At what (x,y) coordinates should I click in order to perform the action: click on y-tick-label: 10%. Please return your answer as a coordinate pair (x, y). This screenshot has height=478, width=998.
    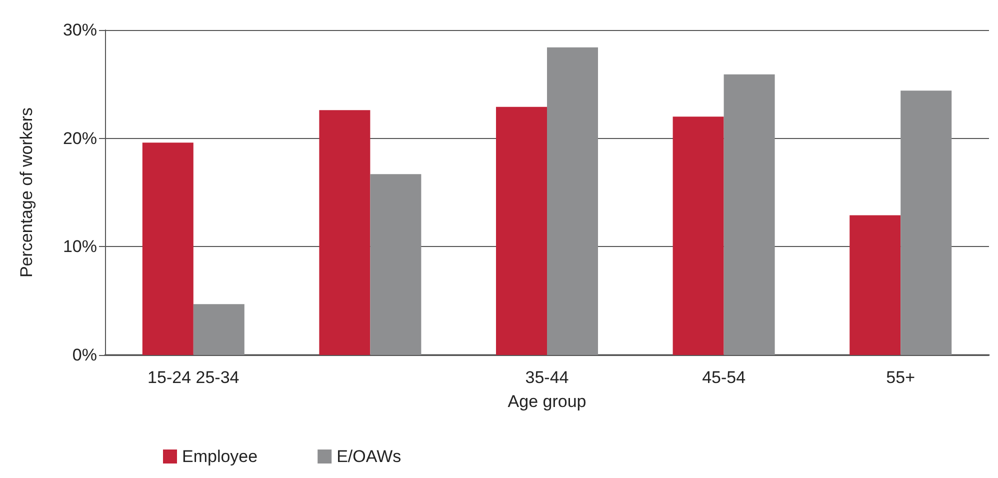
    Looking at the image, I should click on (79, 246).